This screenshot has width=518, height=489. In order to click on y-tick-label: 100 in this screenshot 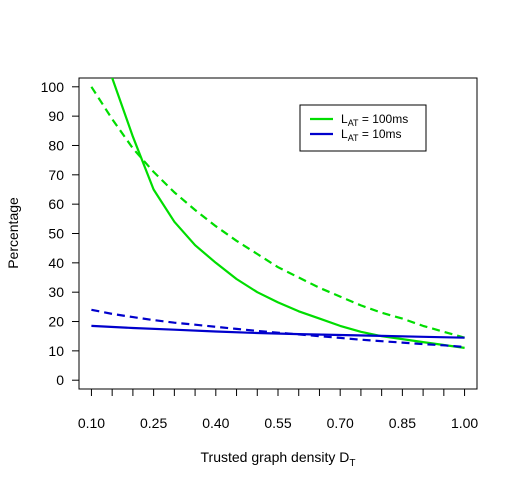, I will do `click(53, 87)`.